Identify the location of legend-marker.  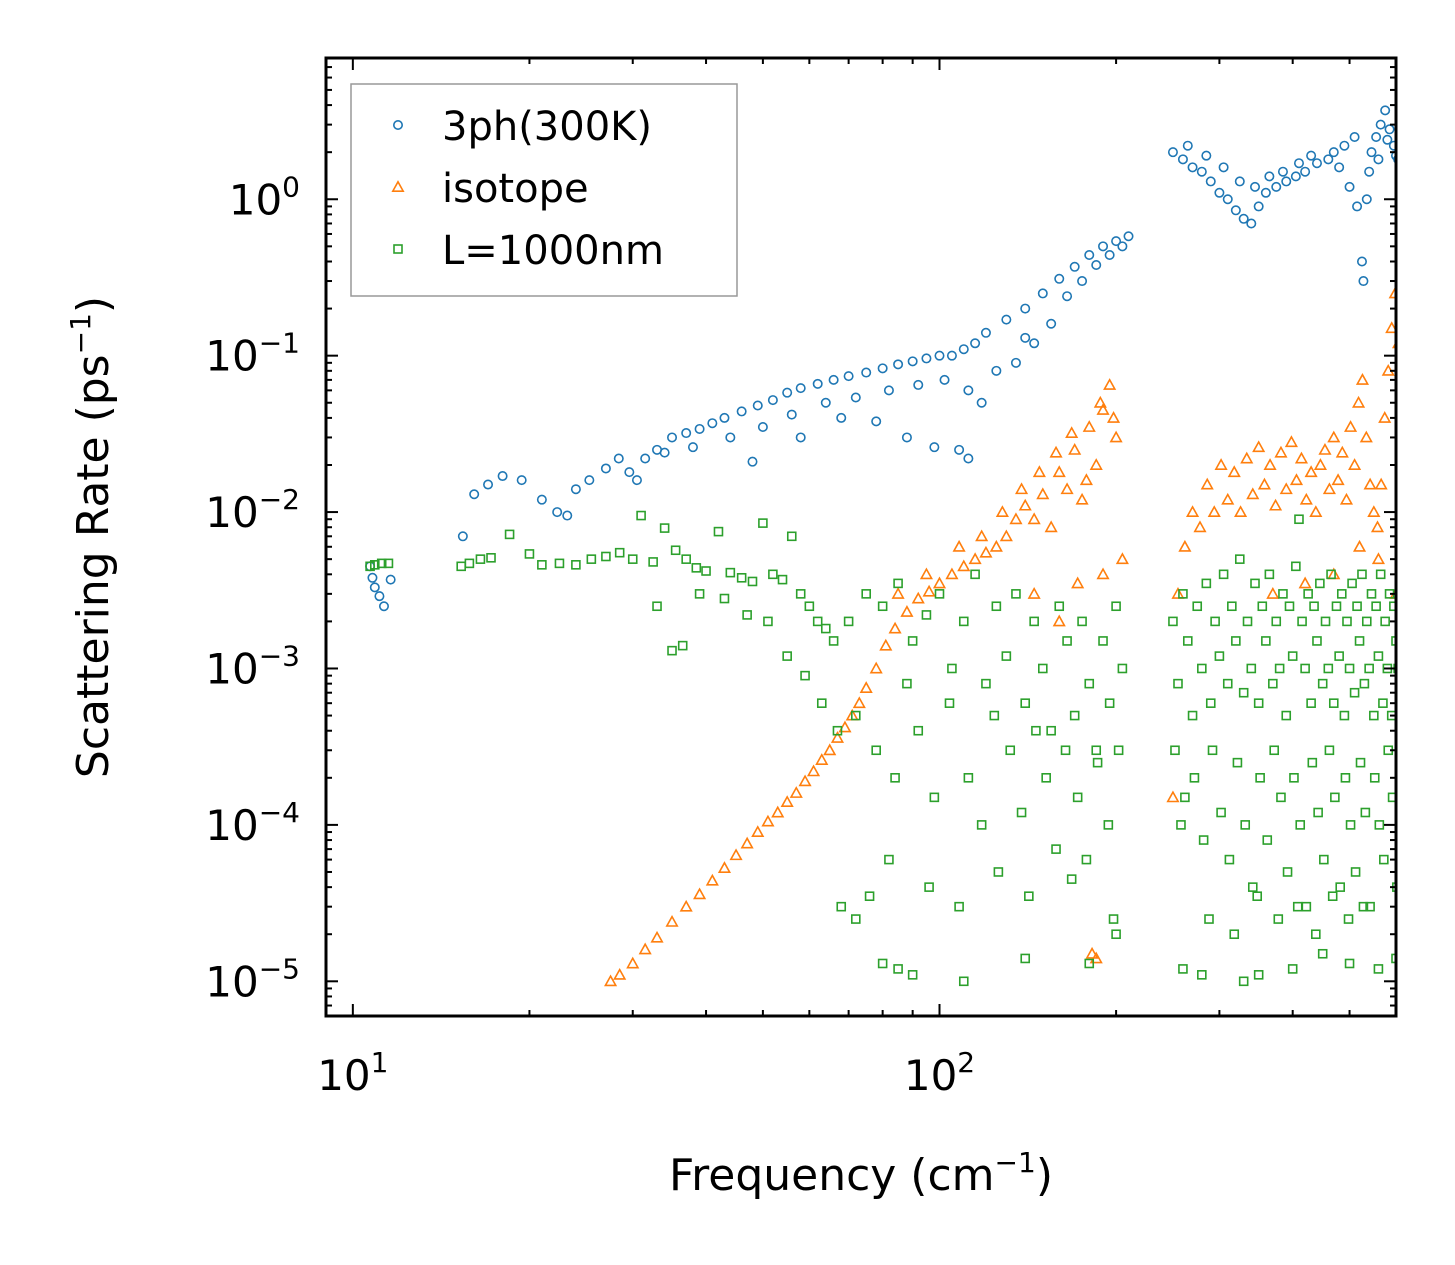
(398, 186).